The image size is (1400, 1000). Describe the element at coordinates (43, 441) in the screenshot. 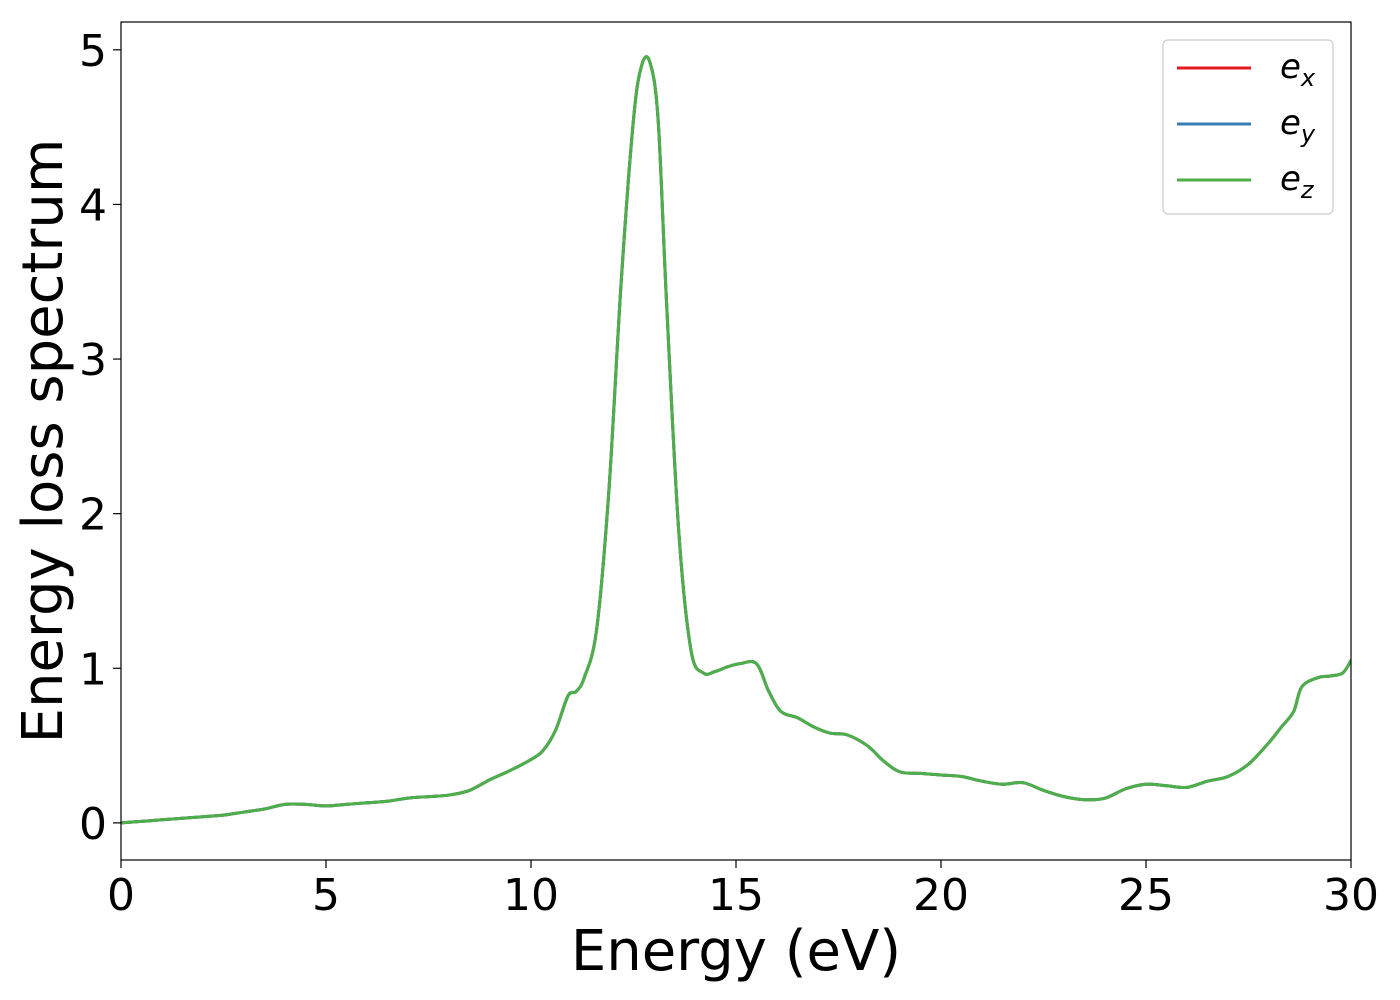

I see `y-axis-title: Energy loss spectrum` at that location.